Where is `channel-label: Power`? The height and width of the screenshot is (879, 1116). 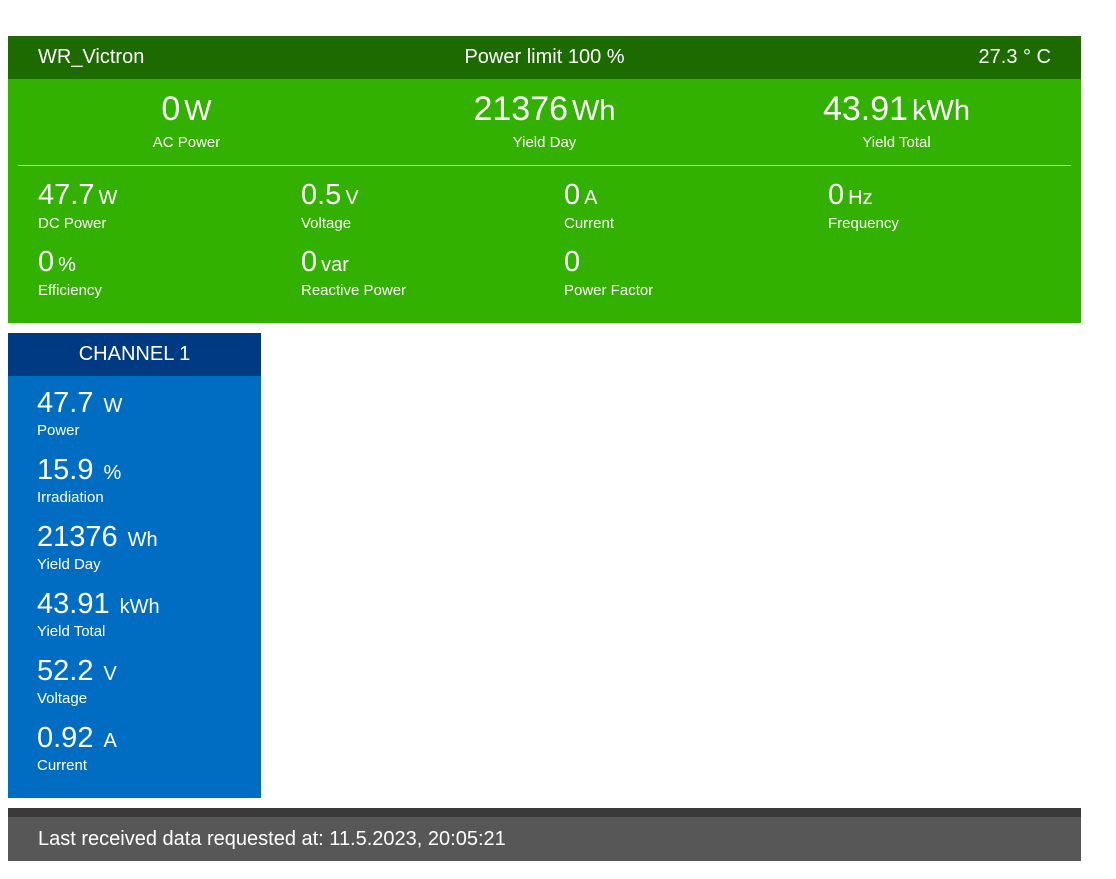 channel-label: Power is located at coordinates (58, 430).